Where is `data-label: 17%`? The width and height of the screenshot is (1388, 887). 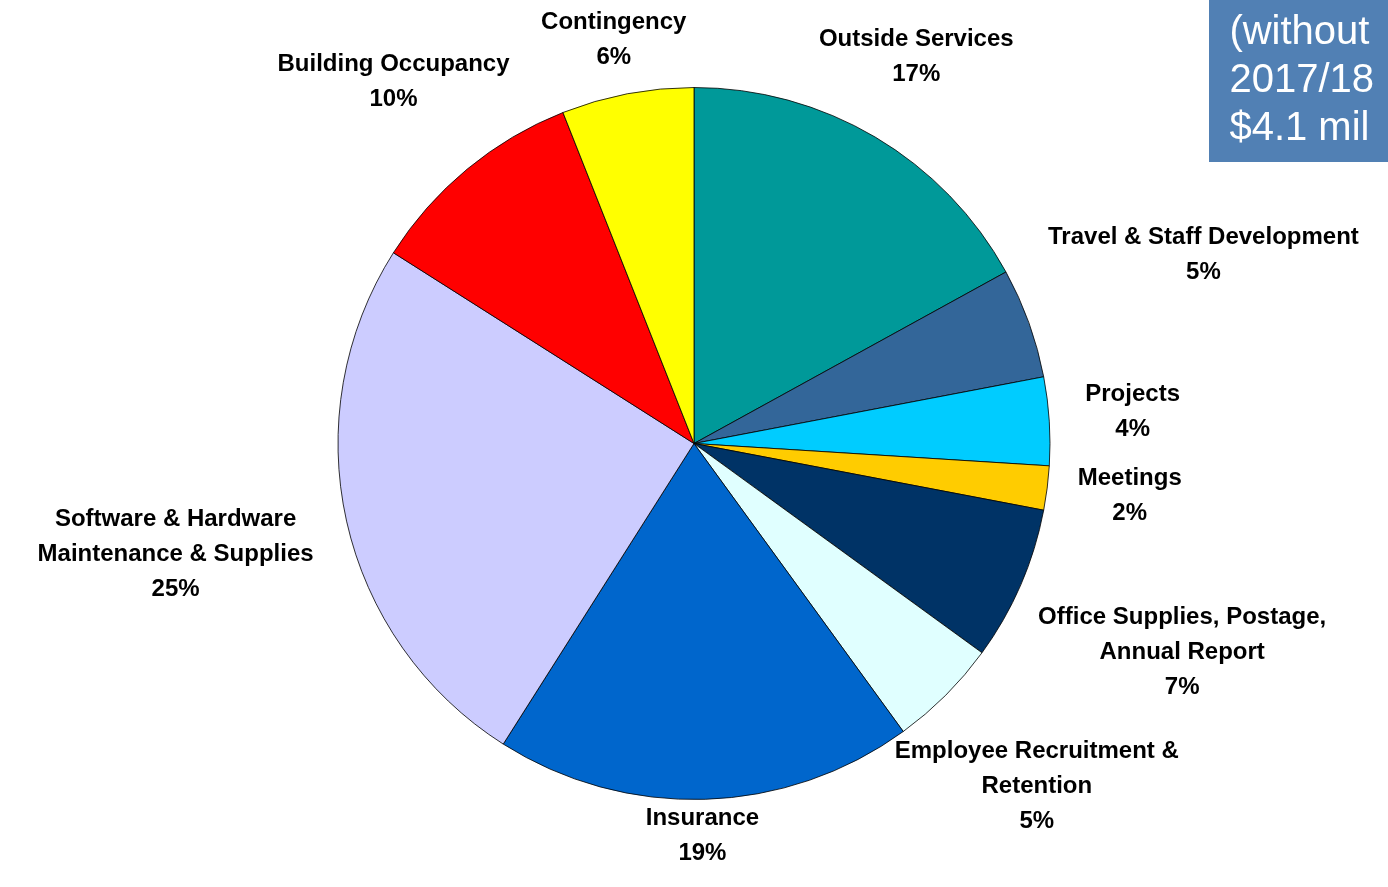 data-label: 17% is located at coordinates (916, 73).